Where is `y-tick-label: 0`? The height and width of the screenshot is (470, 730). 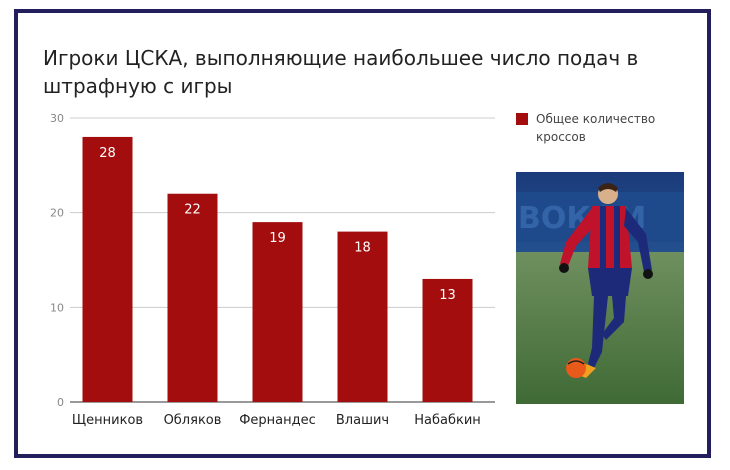 y-tick-label: 0 is located at coordinates (60, 402).